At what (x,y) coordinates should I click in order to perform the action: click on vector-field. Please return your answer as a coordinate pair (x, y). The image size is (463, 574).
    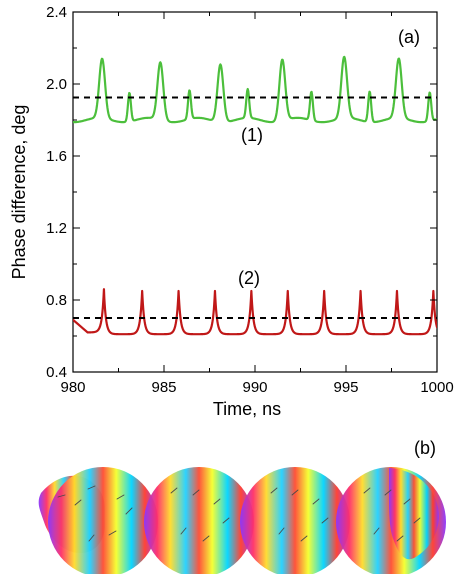
    Looking at the image, I should click on (239, 513).